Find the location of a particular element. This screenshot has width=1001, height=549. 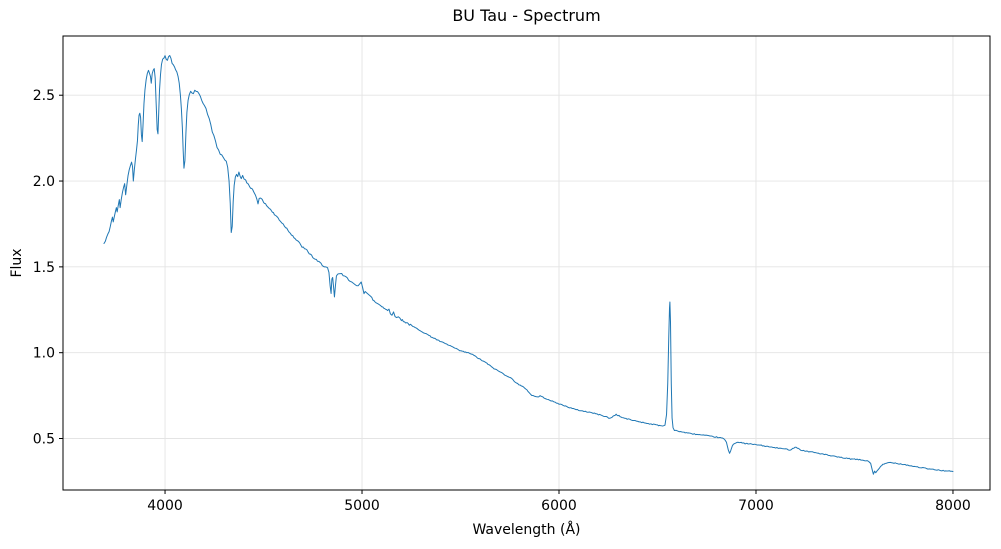

x-tick-label: 7000 is located at coordinates (756, 506).